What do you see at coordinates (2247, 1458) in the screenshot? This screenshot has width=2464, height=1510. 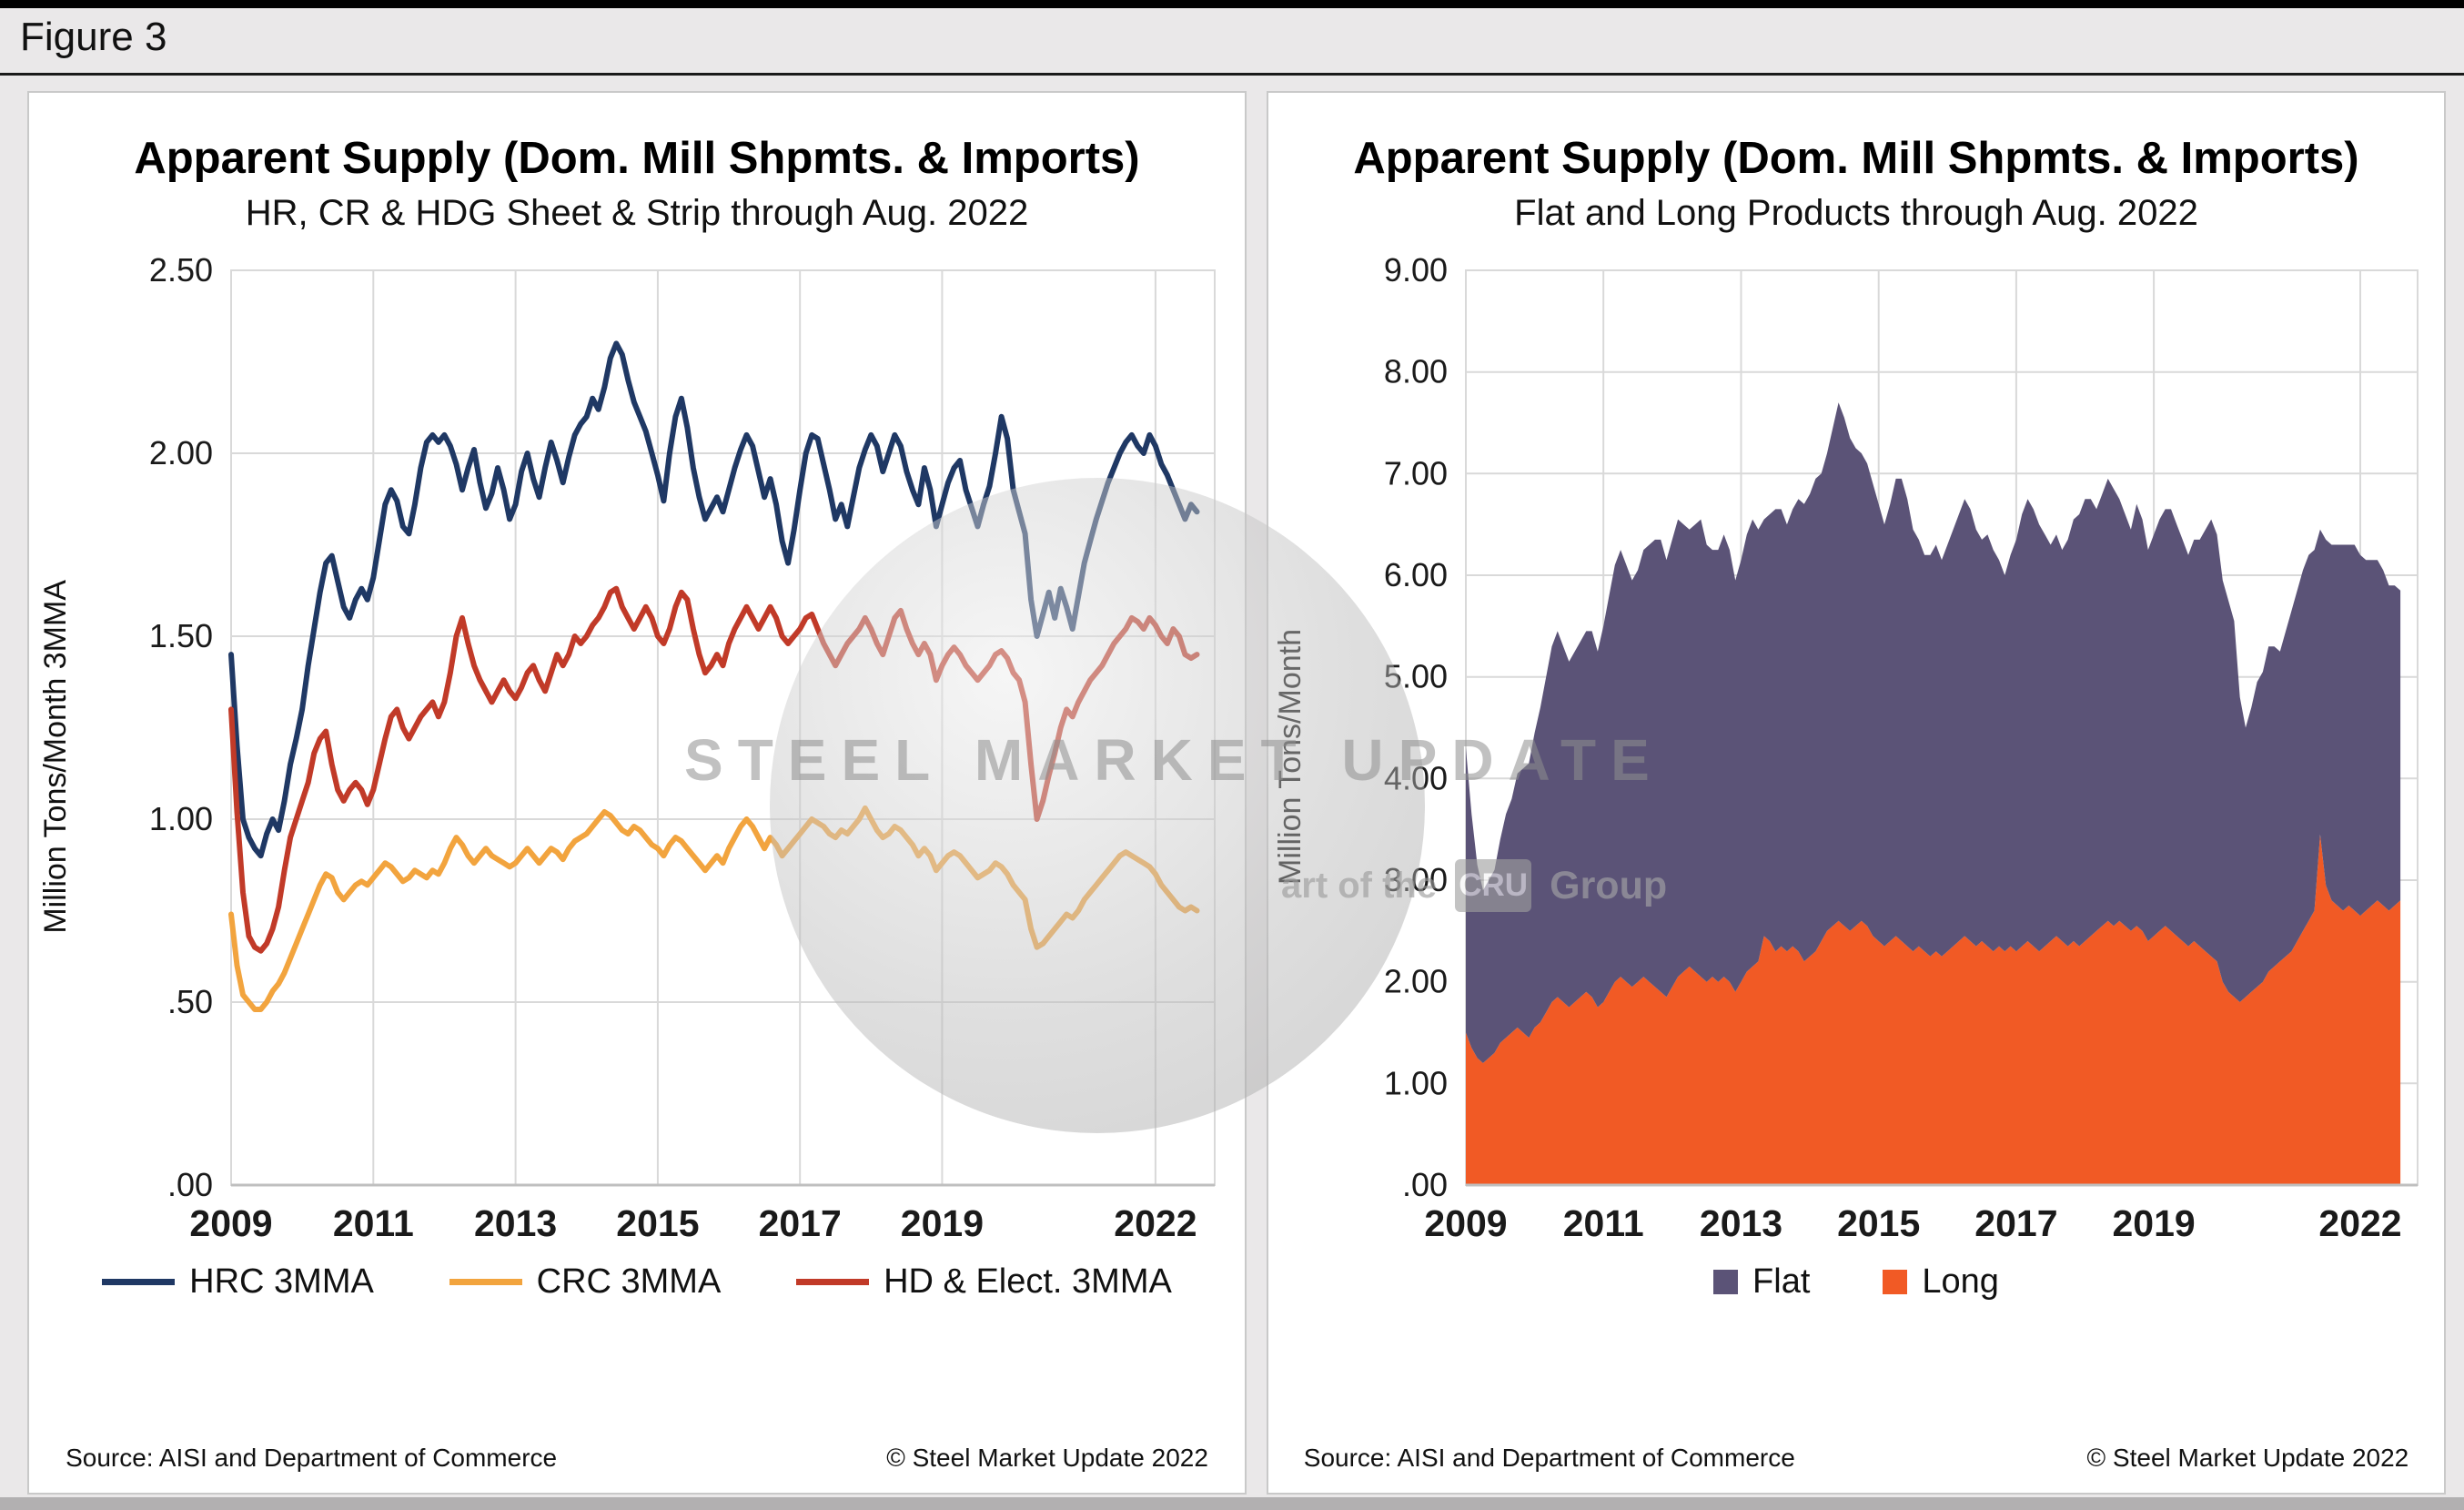 I see `copyright-text-right: © Steel Market Update 2022` at bounding box center [2247, 1458].